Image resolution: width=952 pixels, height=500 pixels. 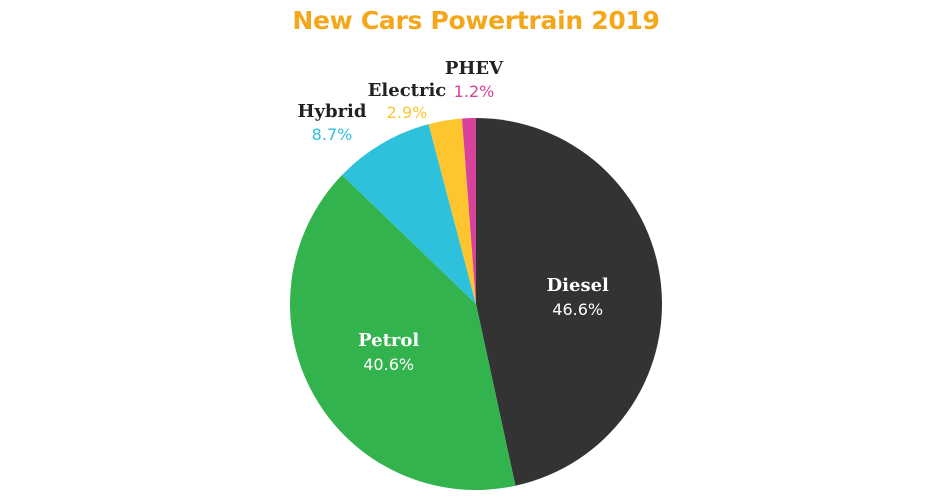 What do you see at coordinates (474, 68) in the screenshot?
I see `slice-label-phev: PHEV` at bounding box center [474, 68].